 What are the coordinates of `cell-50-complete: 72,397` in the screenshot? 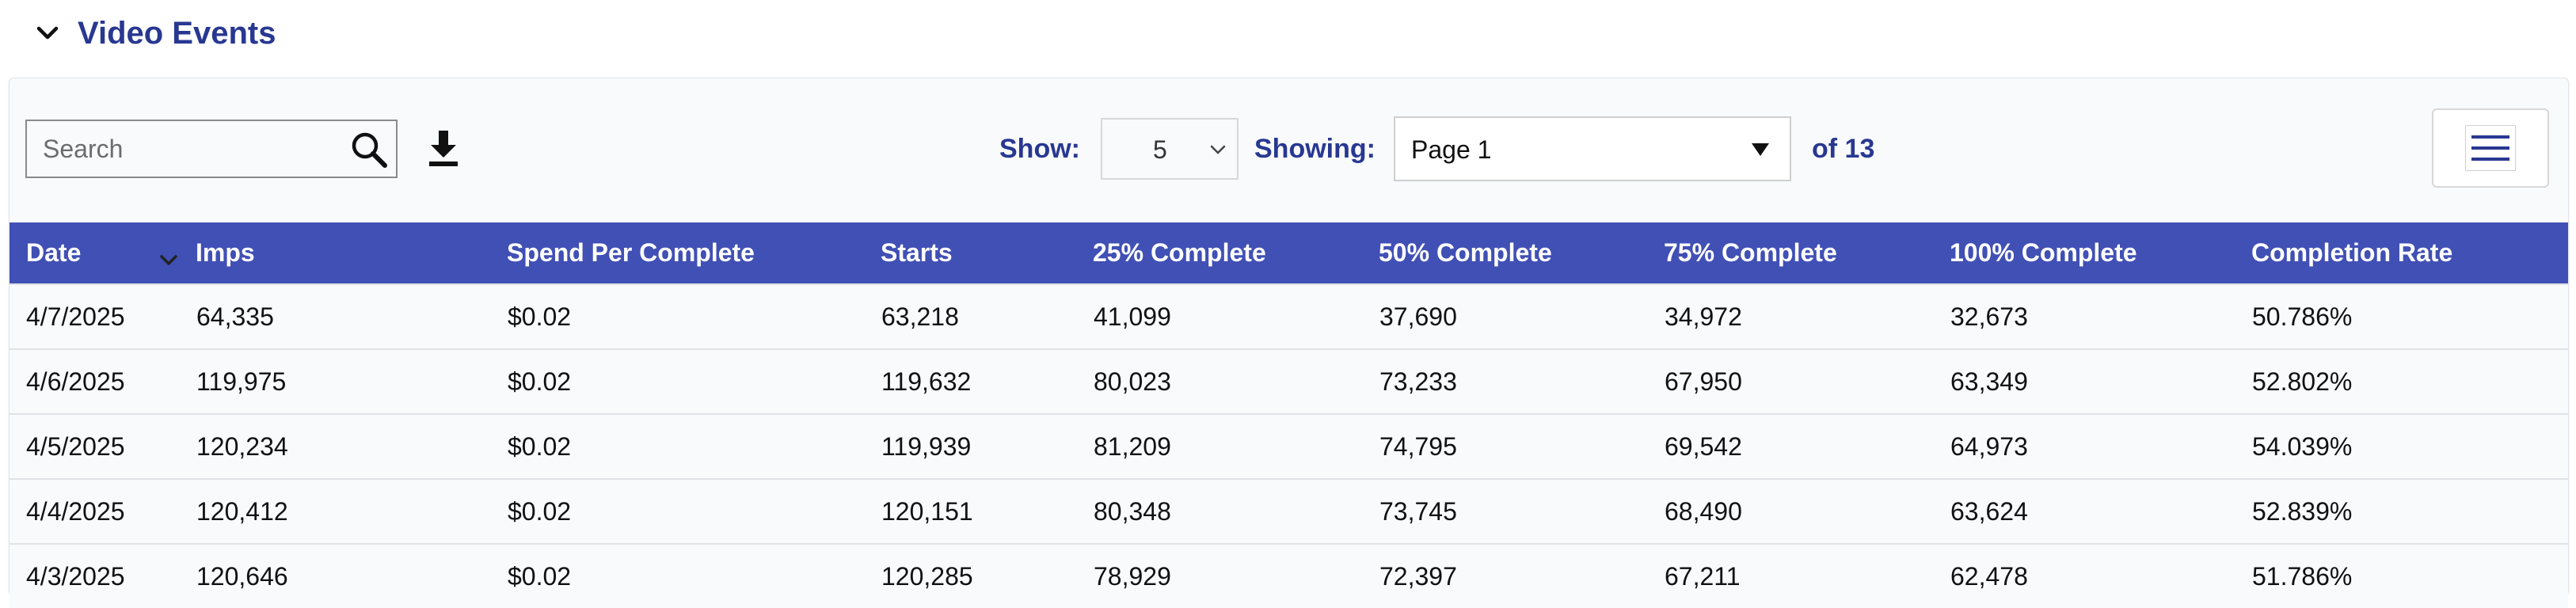 It's located at (1521, 575).